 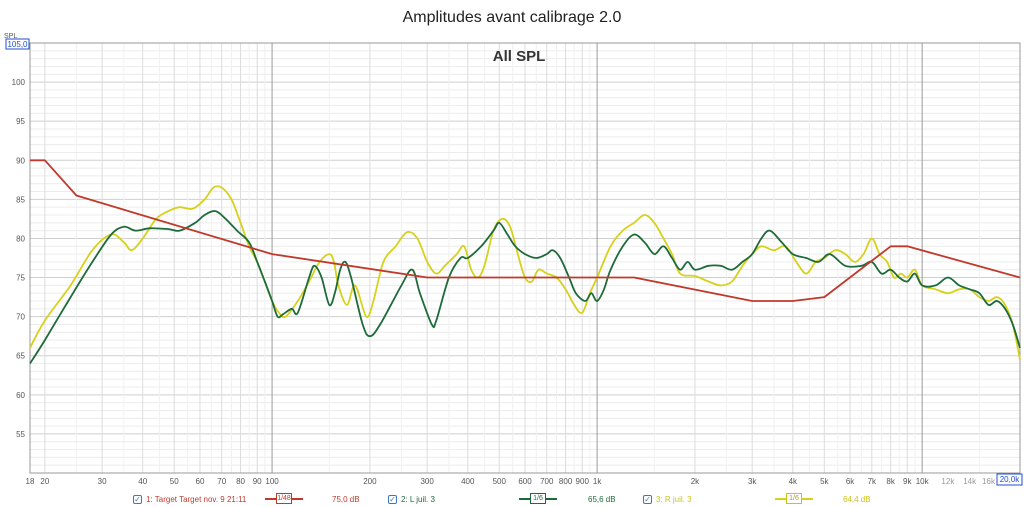 I want to click on x-tick-label: 60, so click(x=200, y=481).